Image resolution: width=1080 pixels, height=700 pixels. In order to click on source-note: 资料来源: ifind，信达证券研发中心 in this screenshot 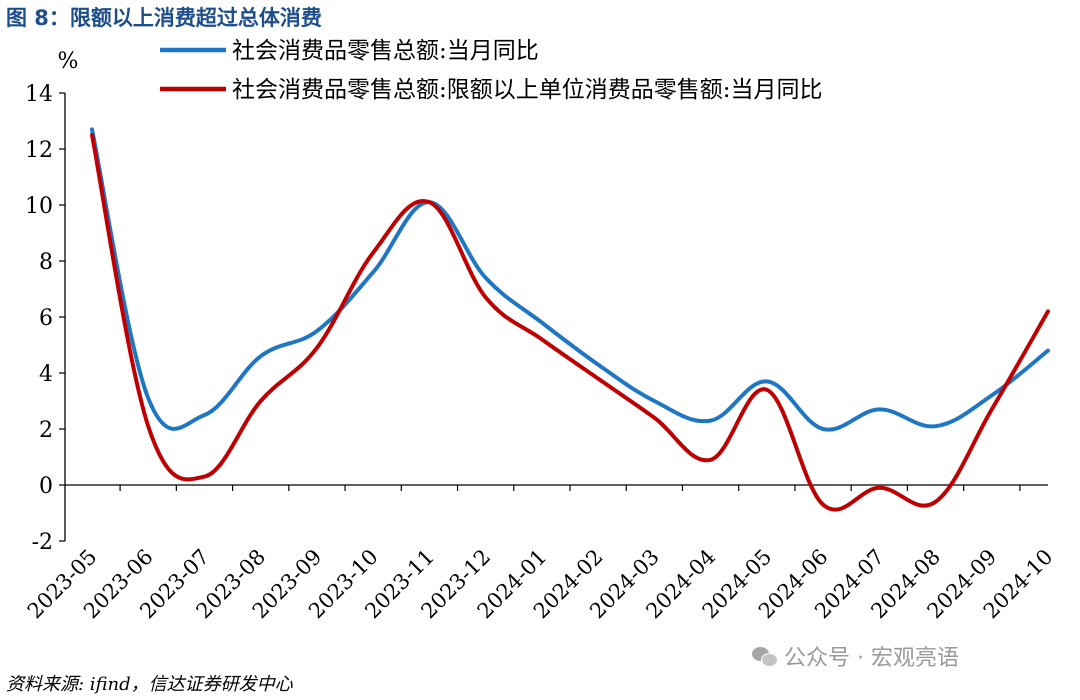, I will do `click(149, 684)`.